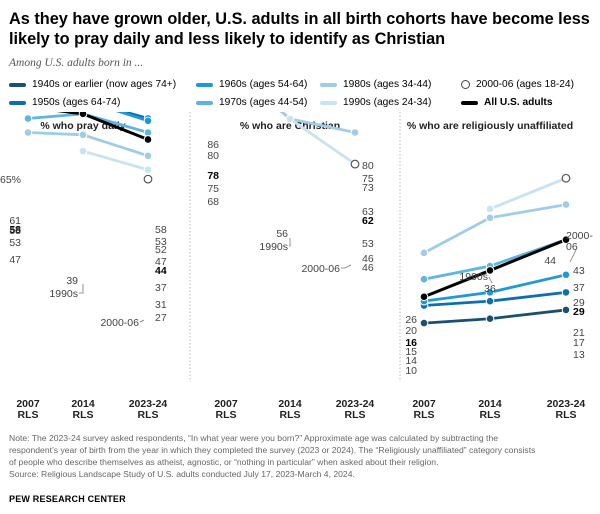 This screenshot has height=514, width=600. Describe the element at coordinates (579, 355) in the screenshot. I see `value-label-right: 13` at that location.